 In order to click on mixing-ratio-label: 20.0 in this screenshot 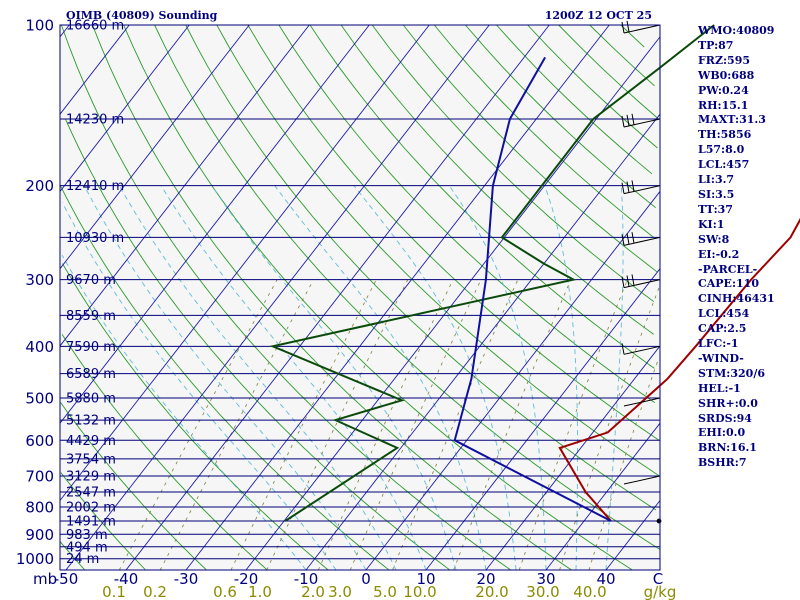, I will do `click(491, 591)`.